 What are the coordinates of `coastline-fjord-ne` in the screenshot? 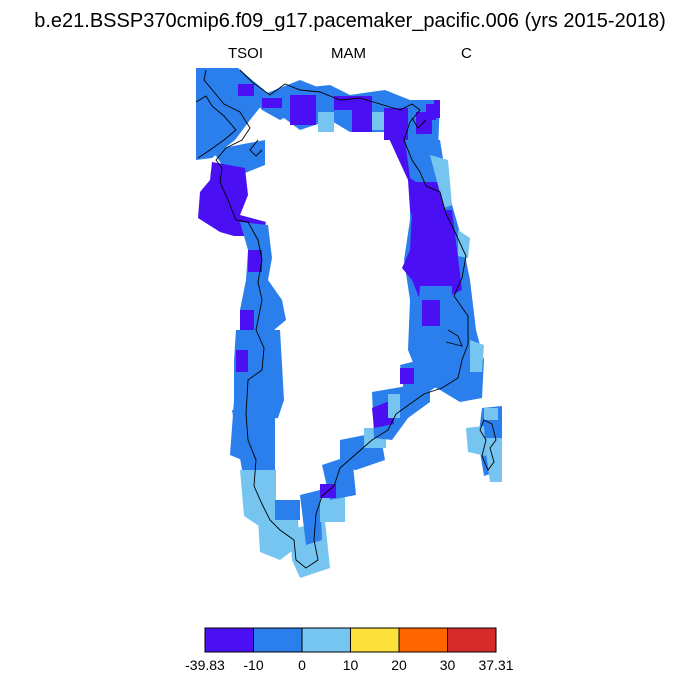 It's located at (419, 123).